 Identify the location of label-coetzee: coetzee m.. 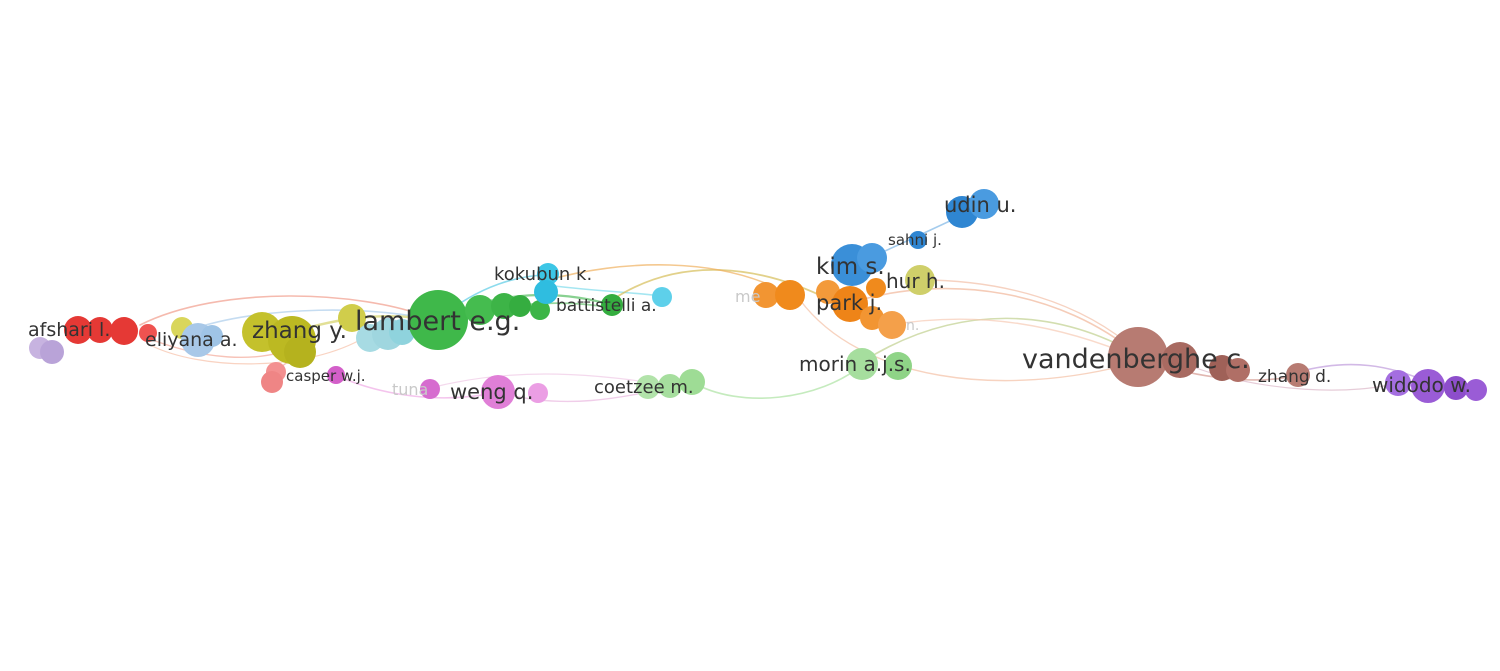
(644, 387).